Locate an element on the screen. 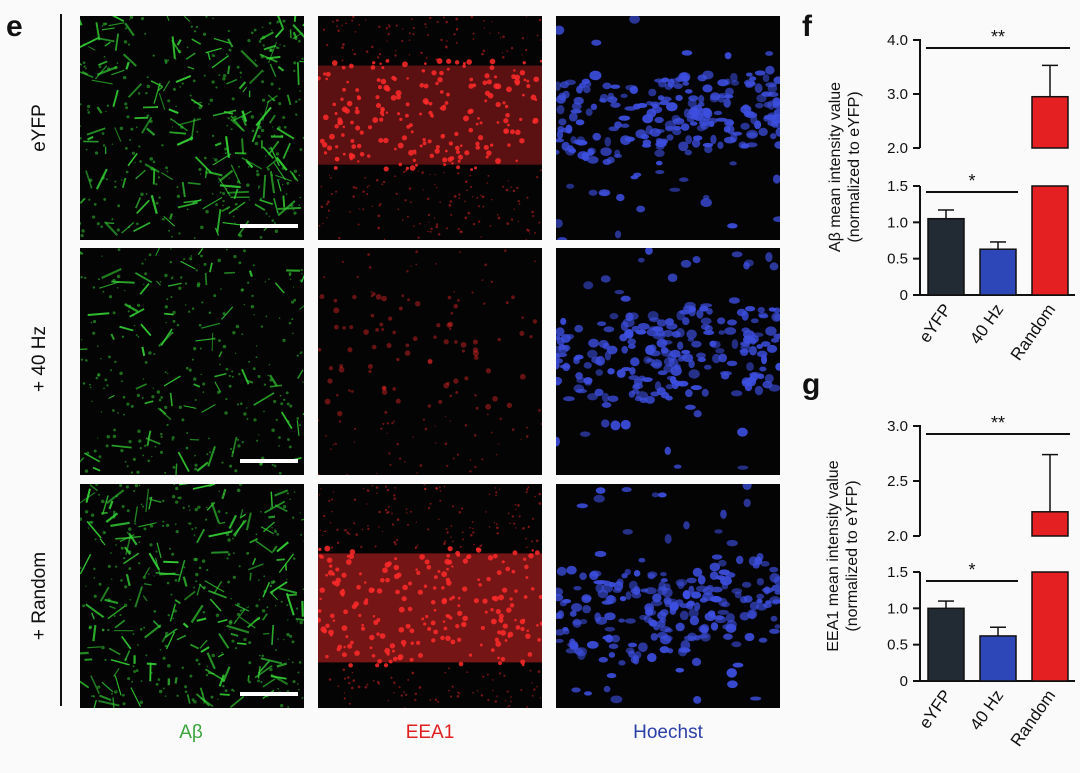 This screenshot has height=773, width=1080. micrograph-hoechst-eyfp is located at coordinates (668, 128).